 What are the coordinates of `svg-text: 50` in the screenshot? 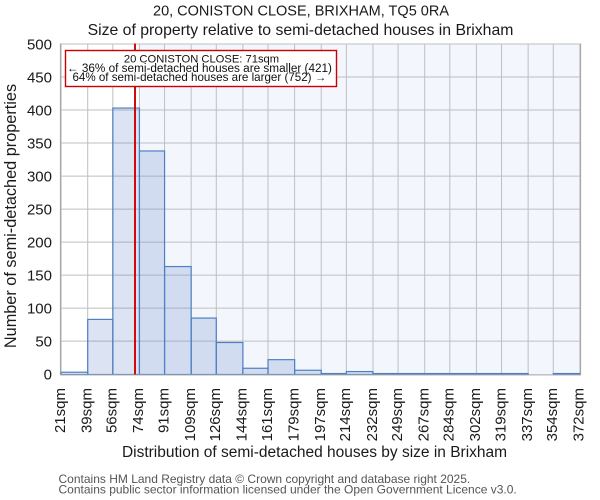 It's located at (43, 342).